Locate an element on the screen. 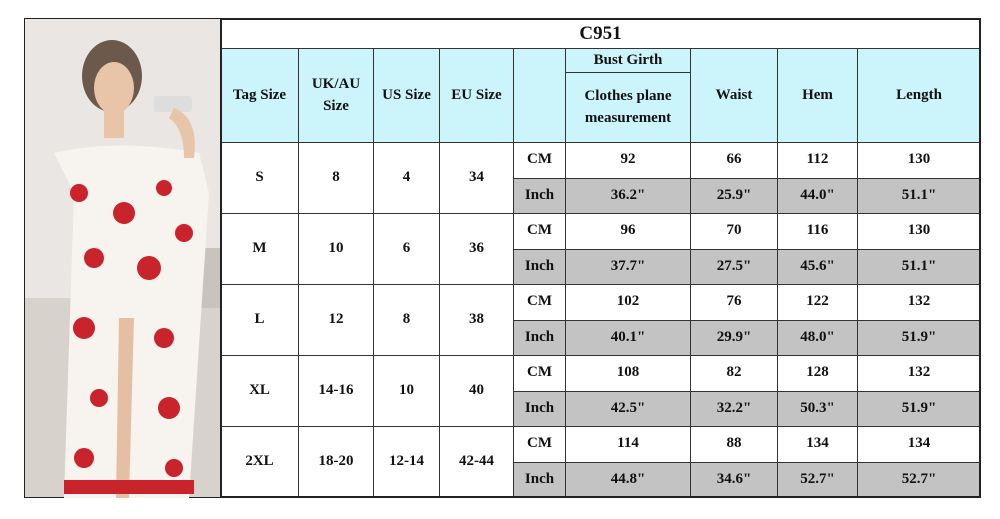 This screenshot has height=519, width=1000. inch-value: 44.0" is located at coordinates (817, 195).